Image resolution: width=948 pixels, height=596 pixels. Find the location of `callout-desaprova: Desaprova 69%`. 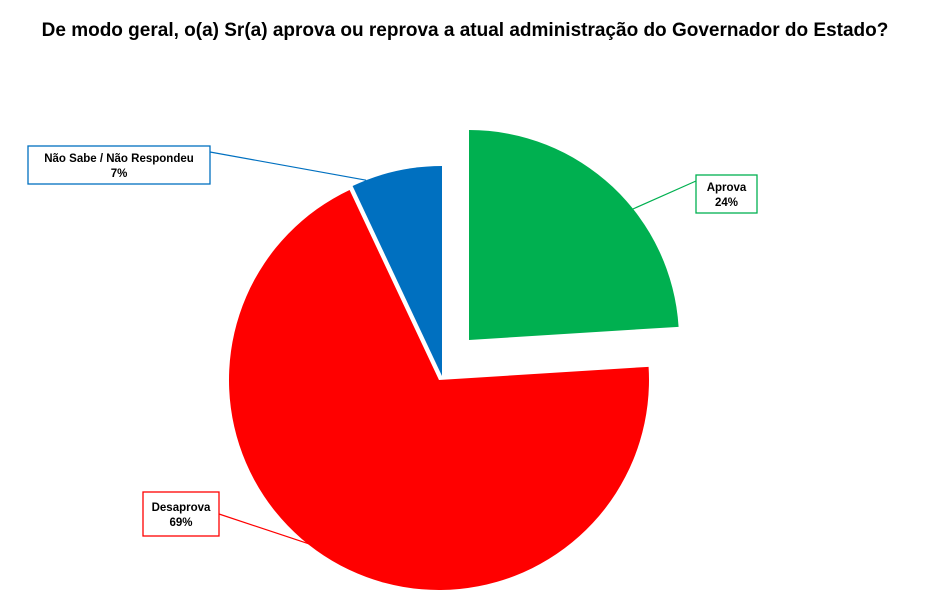

callout-desaprova: Desaprova 69% is located at coordinates (285, 537).